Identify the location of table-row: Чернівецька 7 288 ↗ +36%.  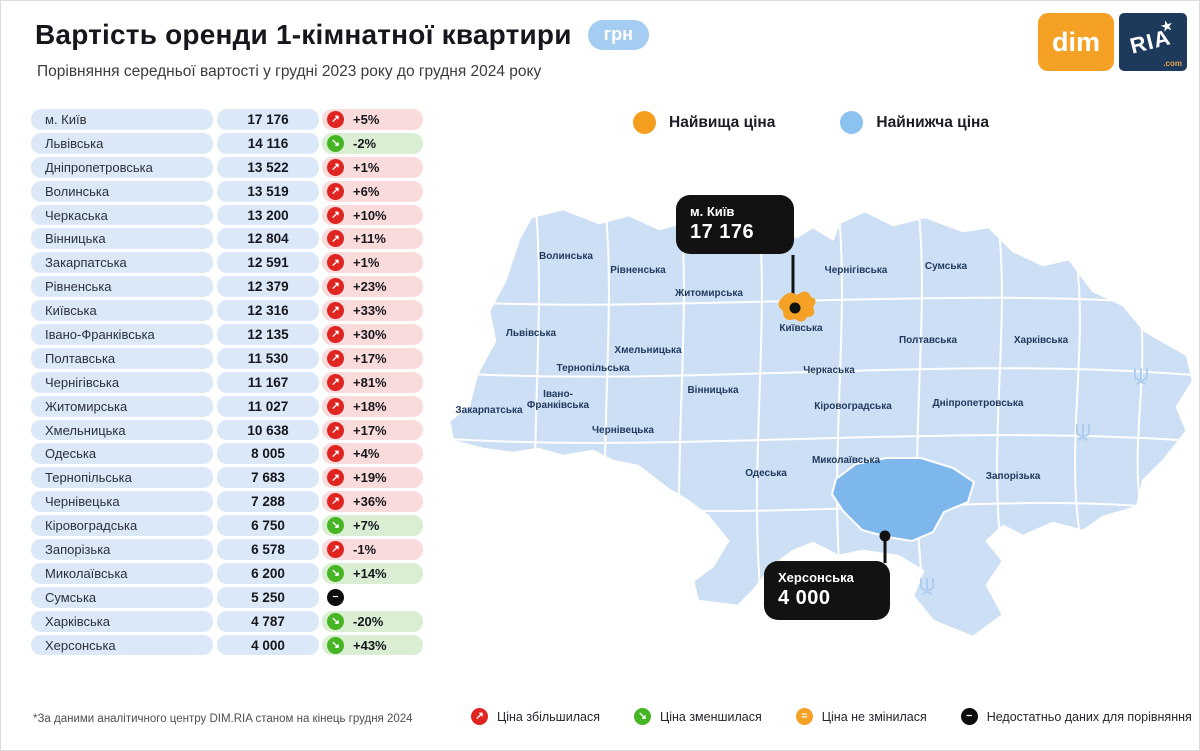
(227, 502).